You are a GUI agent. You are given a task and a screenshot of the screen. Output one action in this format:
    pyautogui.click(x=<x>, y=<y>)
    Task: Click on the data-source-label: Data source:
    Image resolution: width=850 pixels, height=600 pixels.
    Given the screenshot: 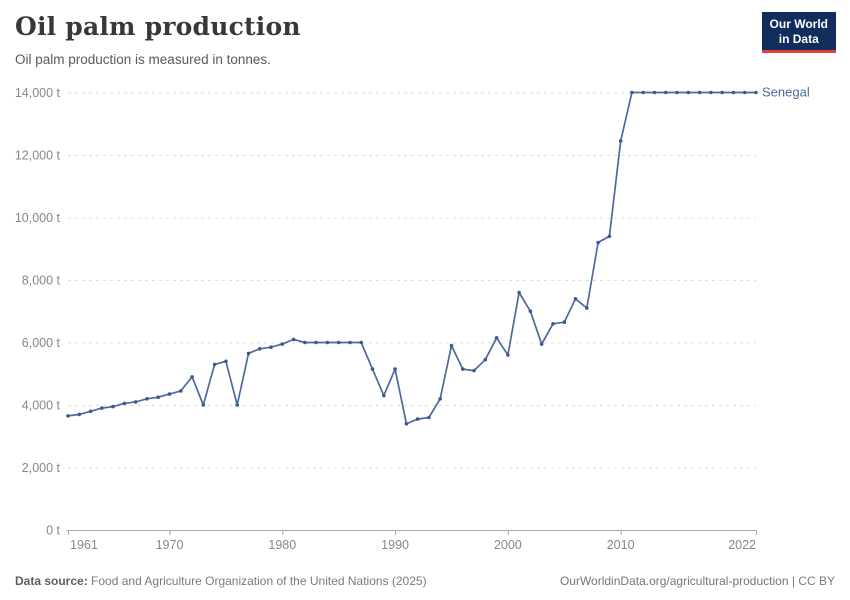 What is the action you would take?
    pyautogui.click(x=51, y=581)
    